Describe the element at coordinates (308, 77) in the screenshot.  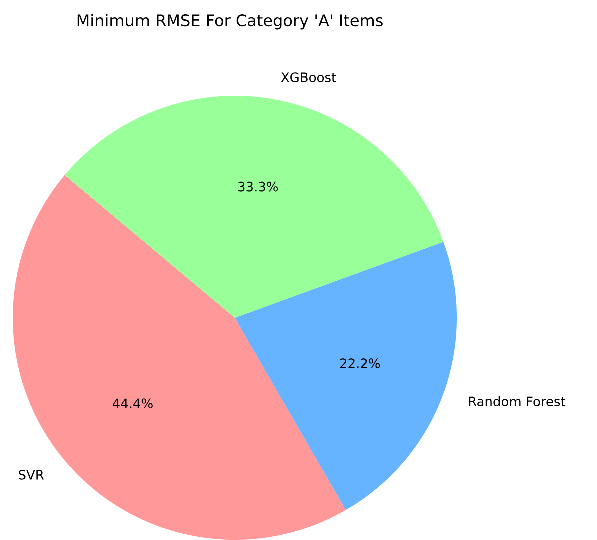
I see `slice-label: XGBoost` at that location.